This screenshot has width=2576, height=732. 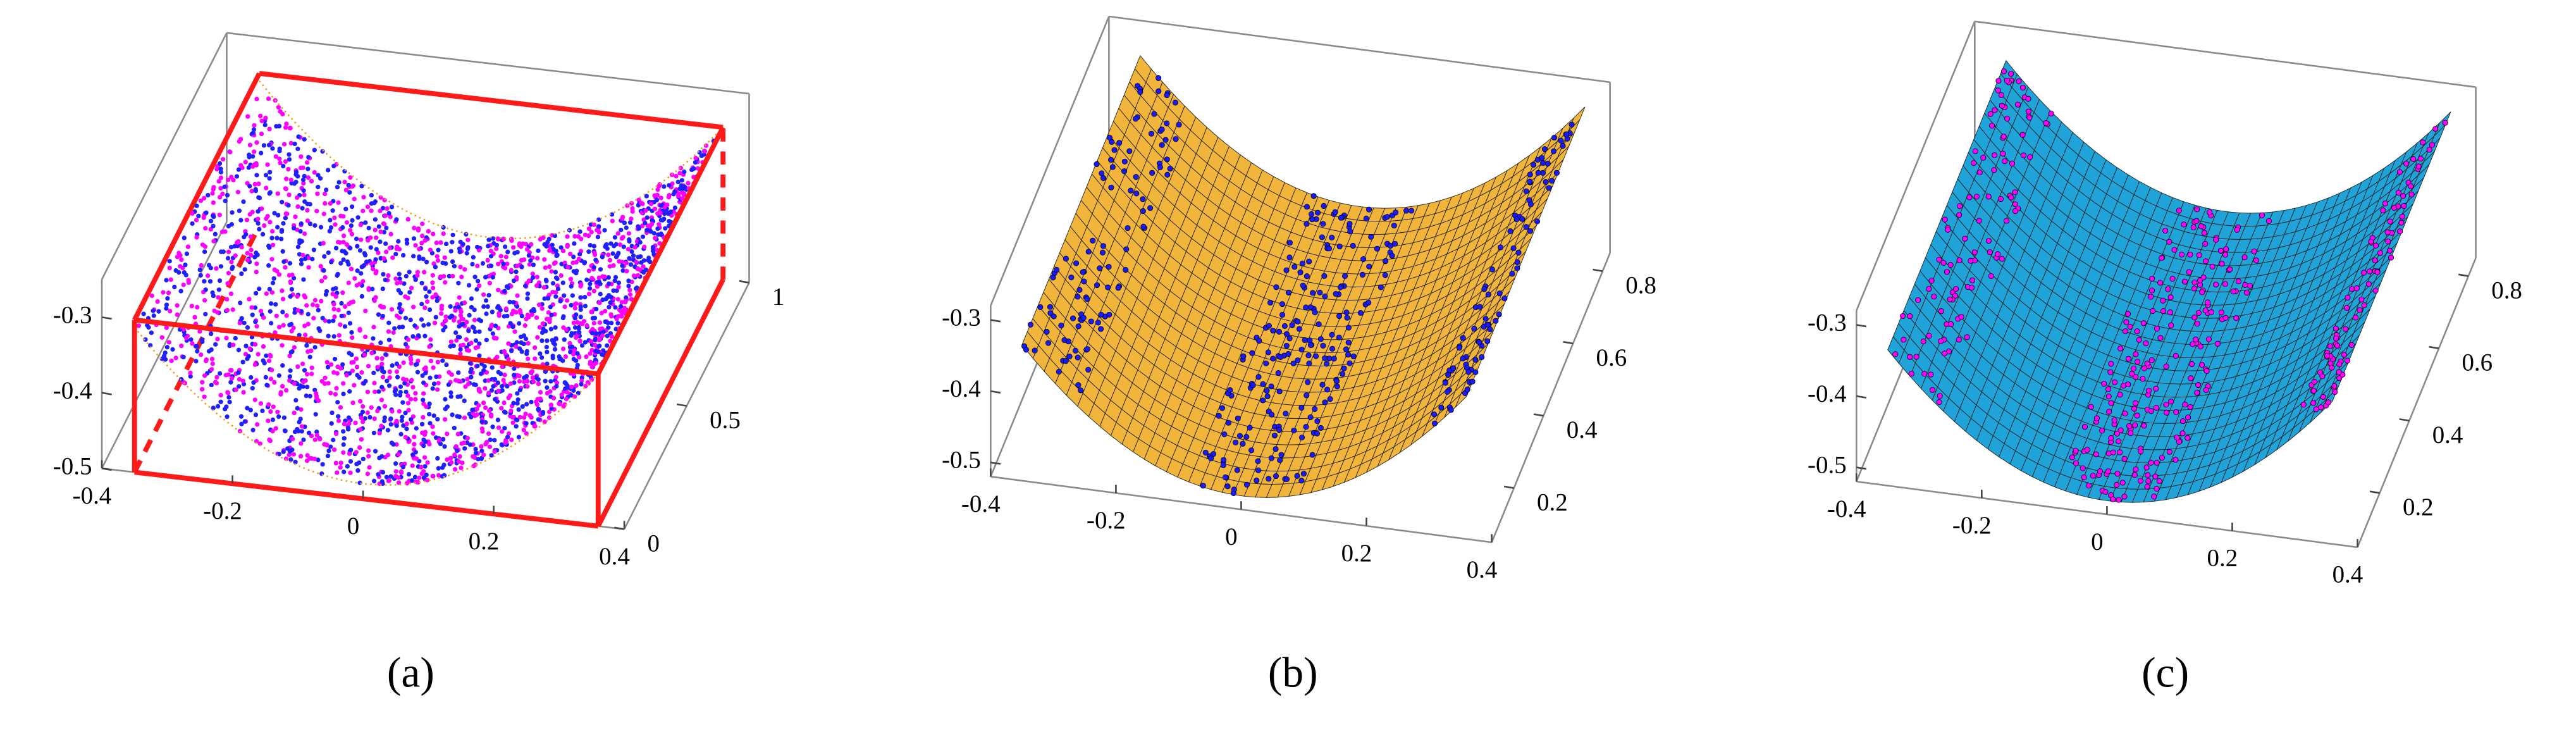 What do you see at coordinates (653, 543) in the screenshot?
I see `y-tick-label: 0` at bounding box center [653, 543].